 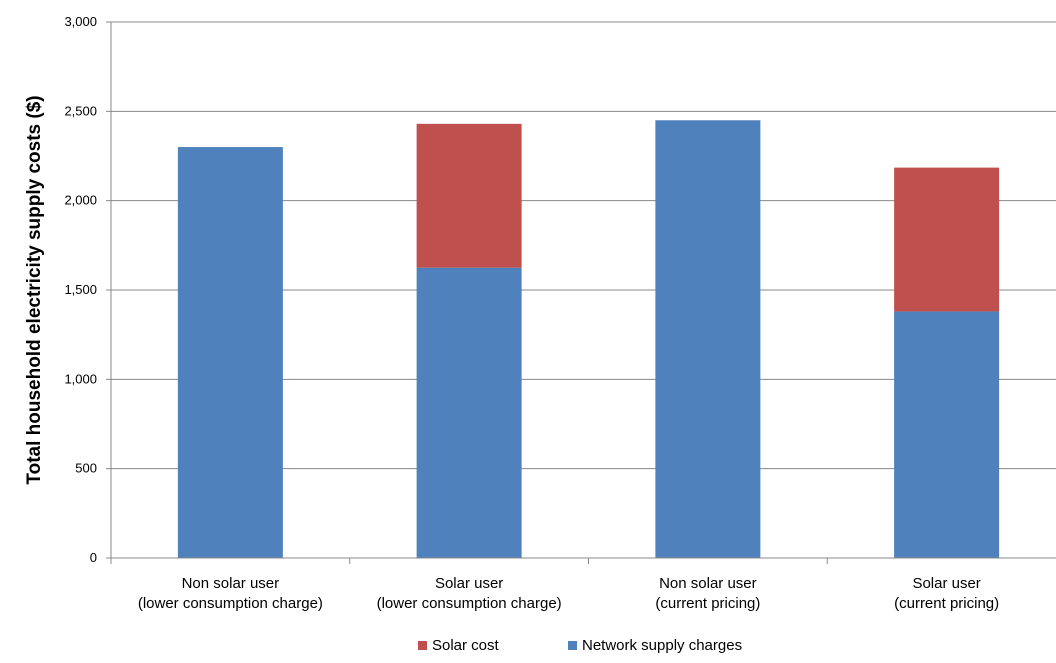 What do you see at coordinates (580, 645) in the screenshot?
I see `legend: Solar cost Network supply charges` at bounding box center [580, 645].